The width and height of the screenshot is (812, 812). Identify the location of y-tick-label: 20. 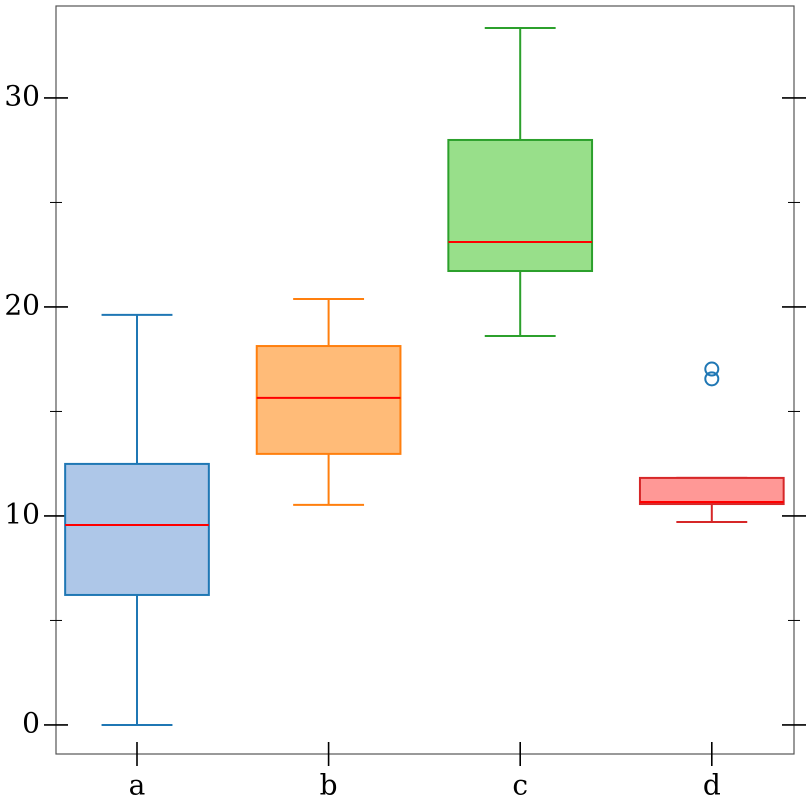
(22, 304).